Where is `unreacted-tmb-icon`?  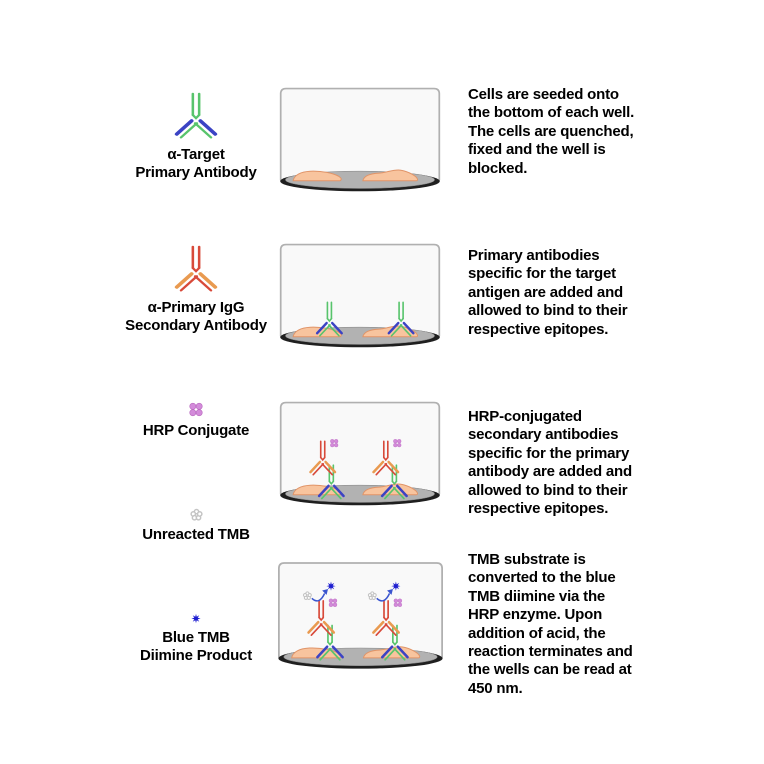
unreacted-tmb-icon is located at coordinates (196, 514).